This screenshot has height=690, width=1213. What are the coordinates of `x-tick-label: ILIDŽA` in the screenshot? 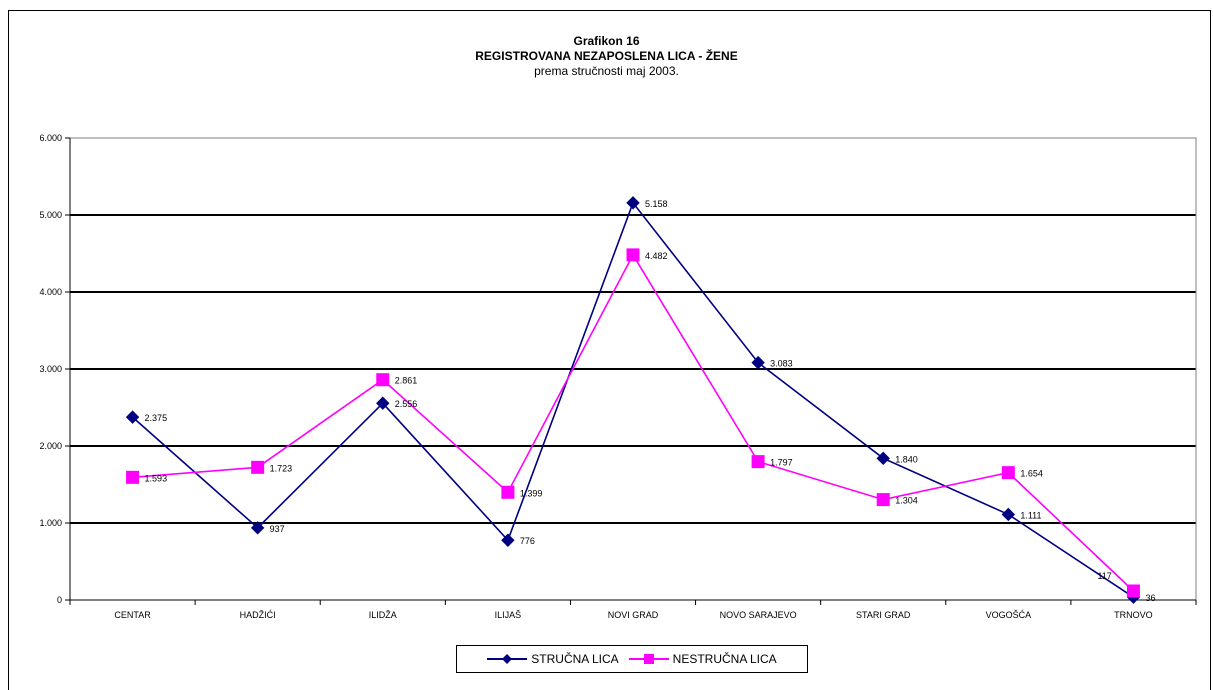 It's located at (383, 615).